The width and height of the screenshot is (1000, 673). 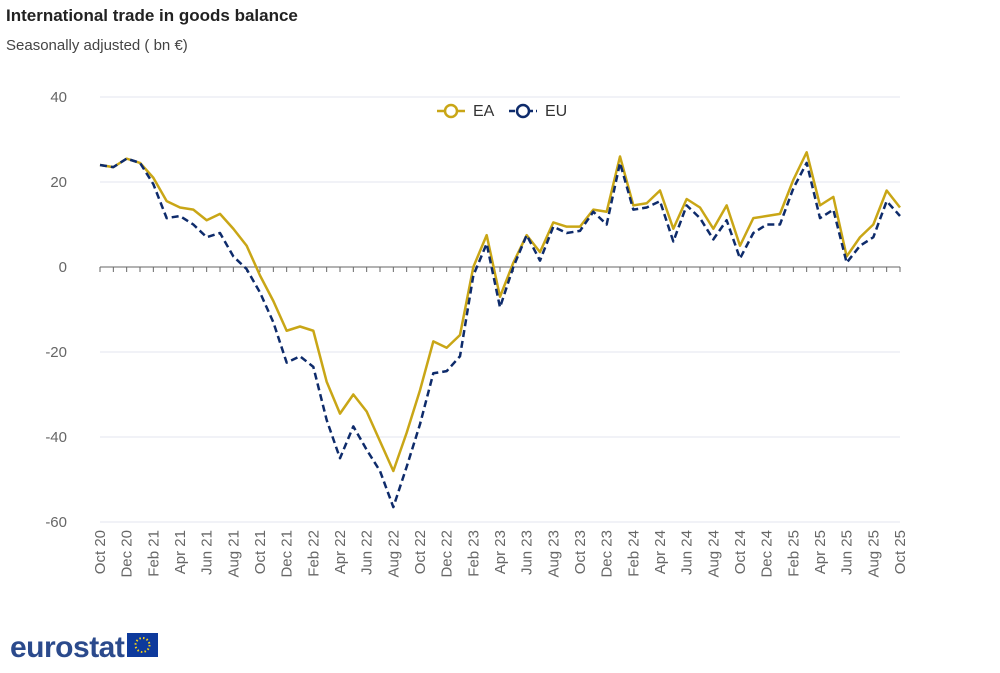 I want to click on y-tick-label: 40, so click(x=58, y=97).